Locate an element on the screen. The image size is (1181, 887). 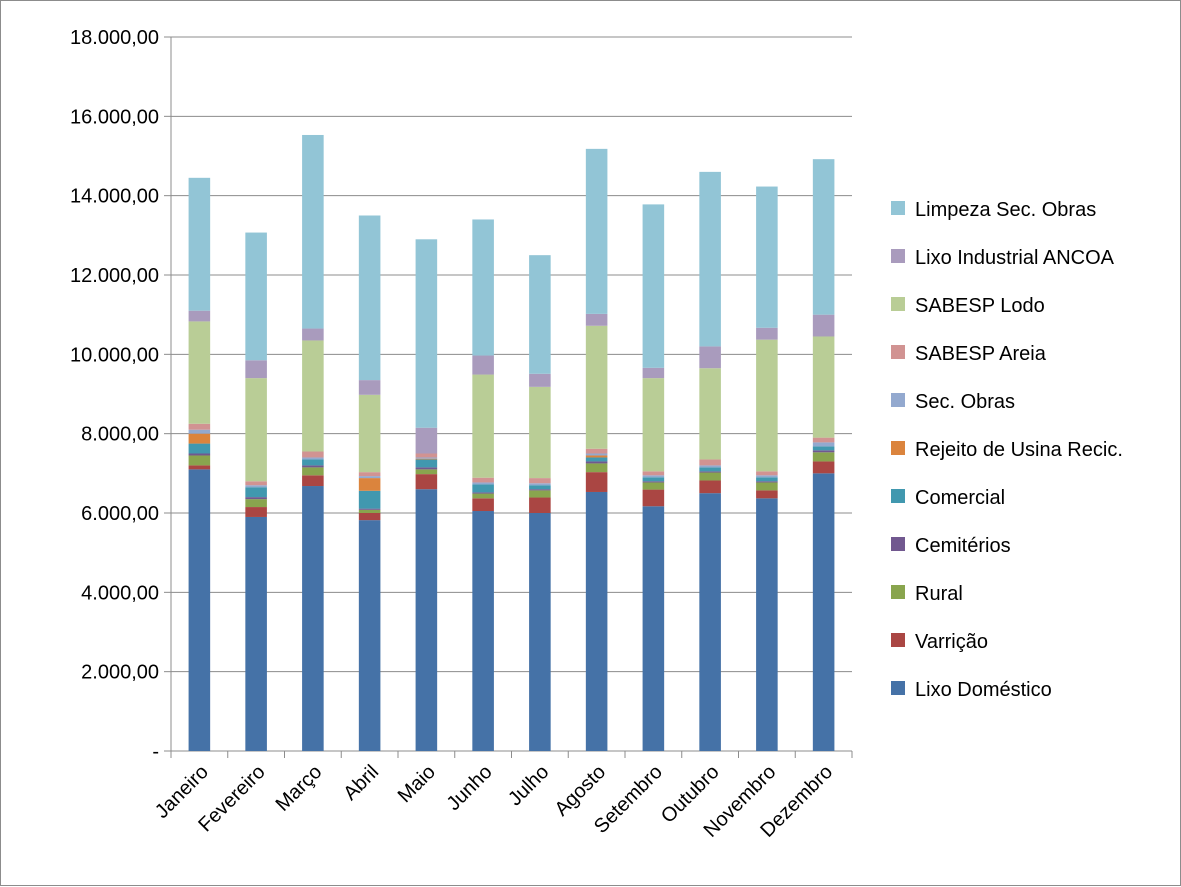
legend-label: Comercial is located at coordinates (960, 498).